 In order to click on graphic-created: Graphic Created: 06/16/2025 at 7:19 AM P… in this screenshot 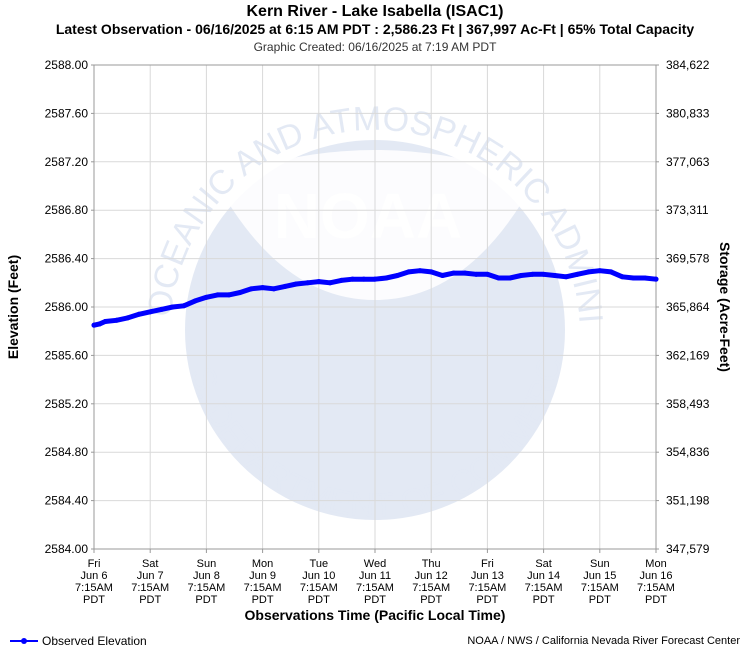, I will do `click(375, 47)`.